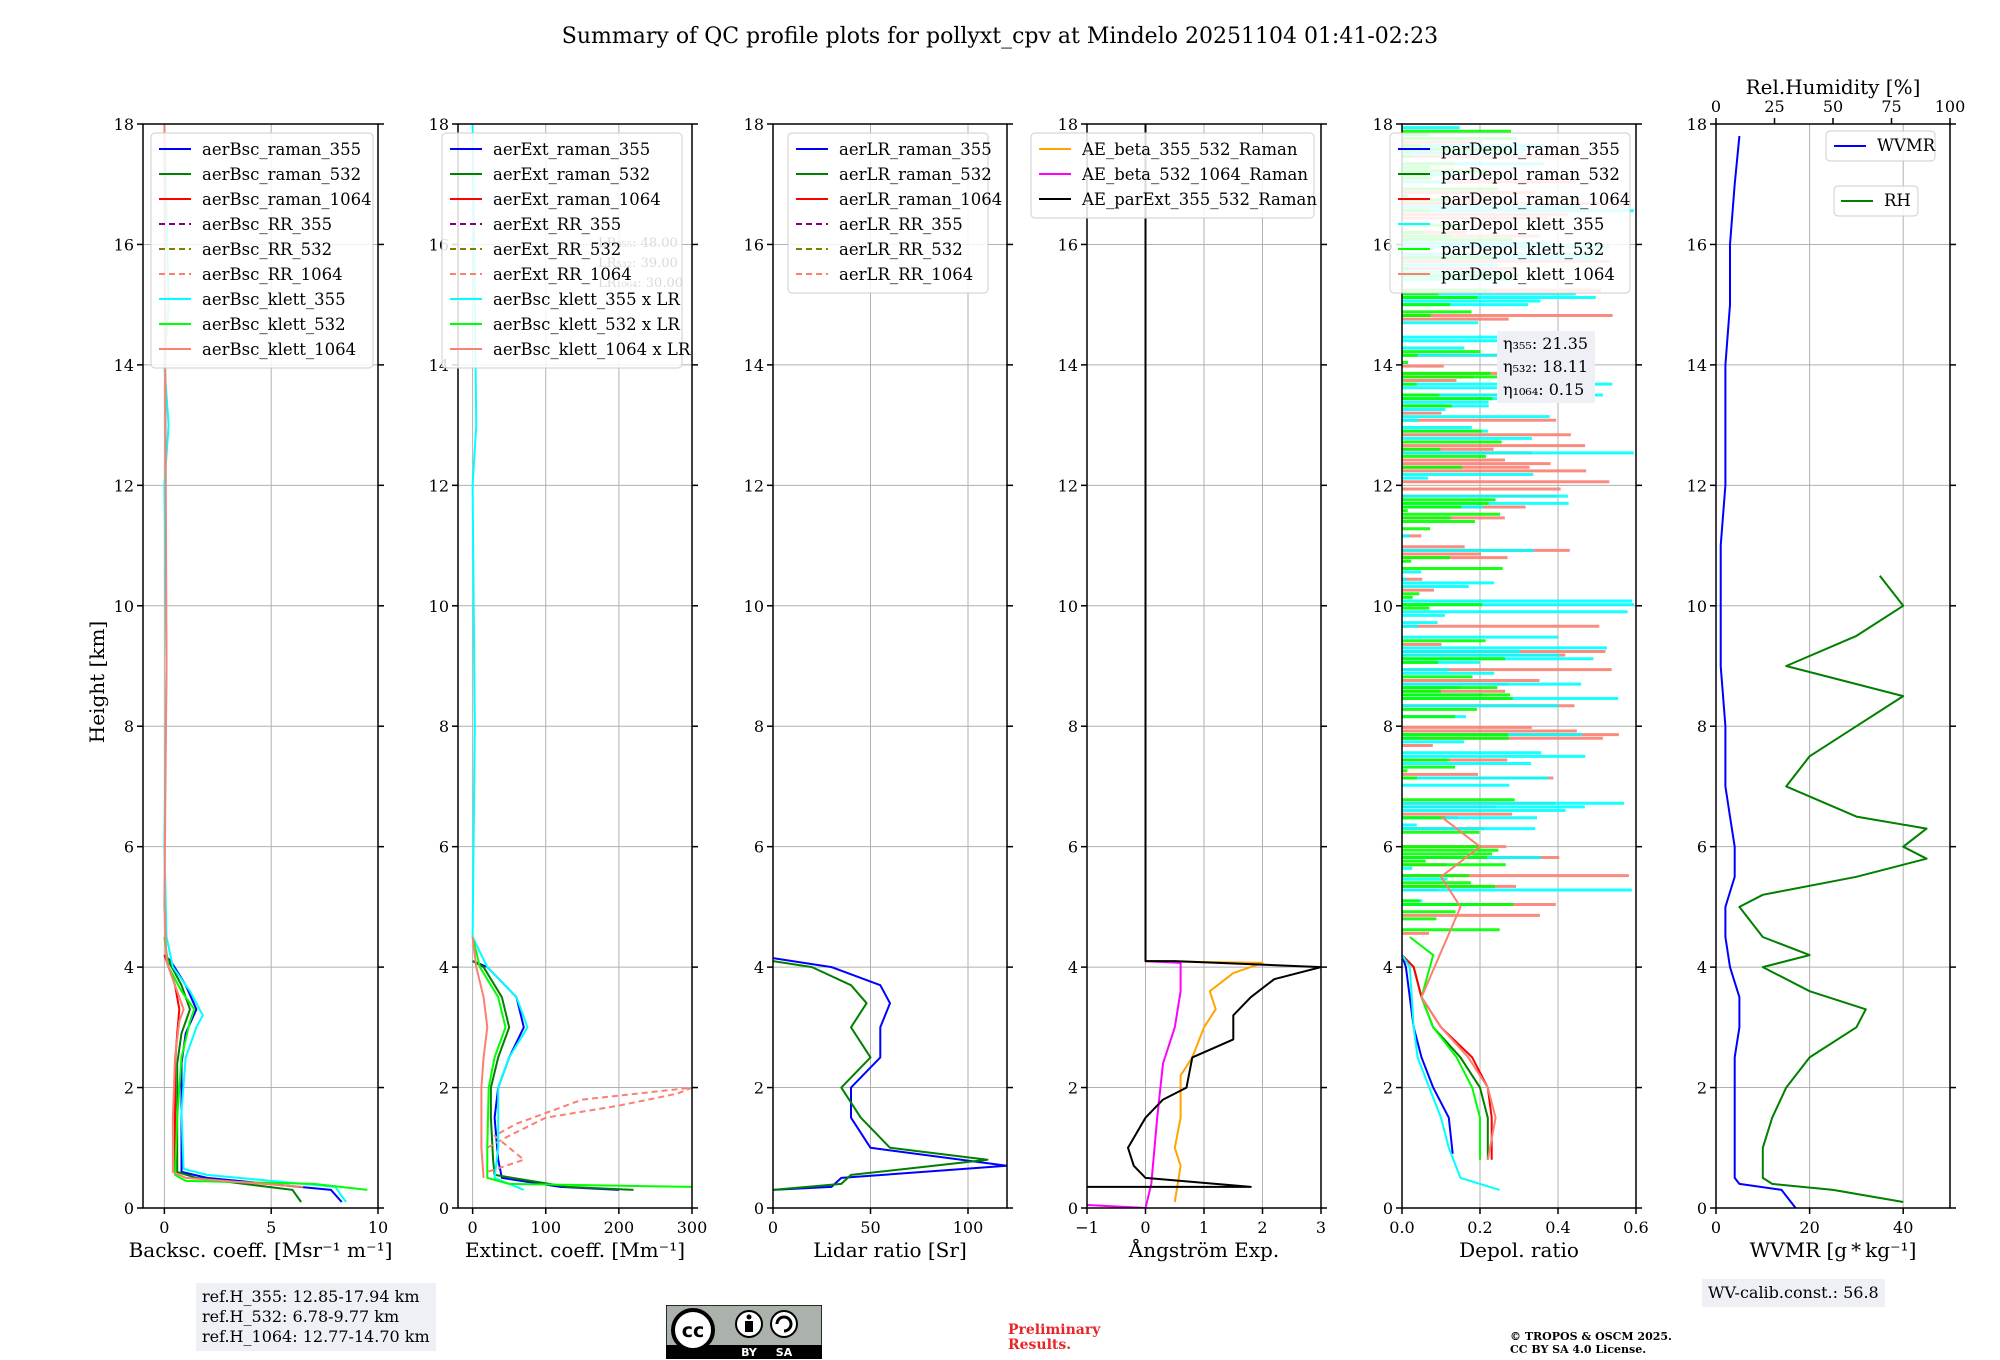 The image size is (2000, 1360). I want to click on xtick-label: 100, so click(545, 1227).